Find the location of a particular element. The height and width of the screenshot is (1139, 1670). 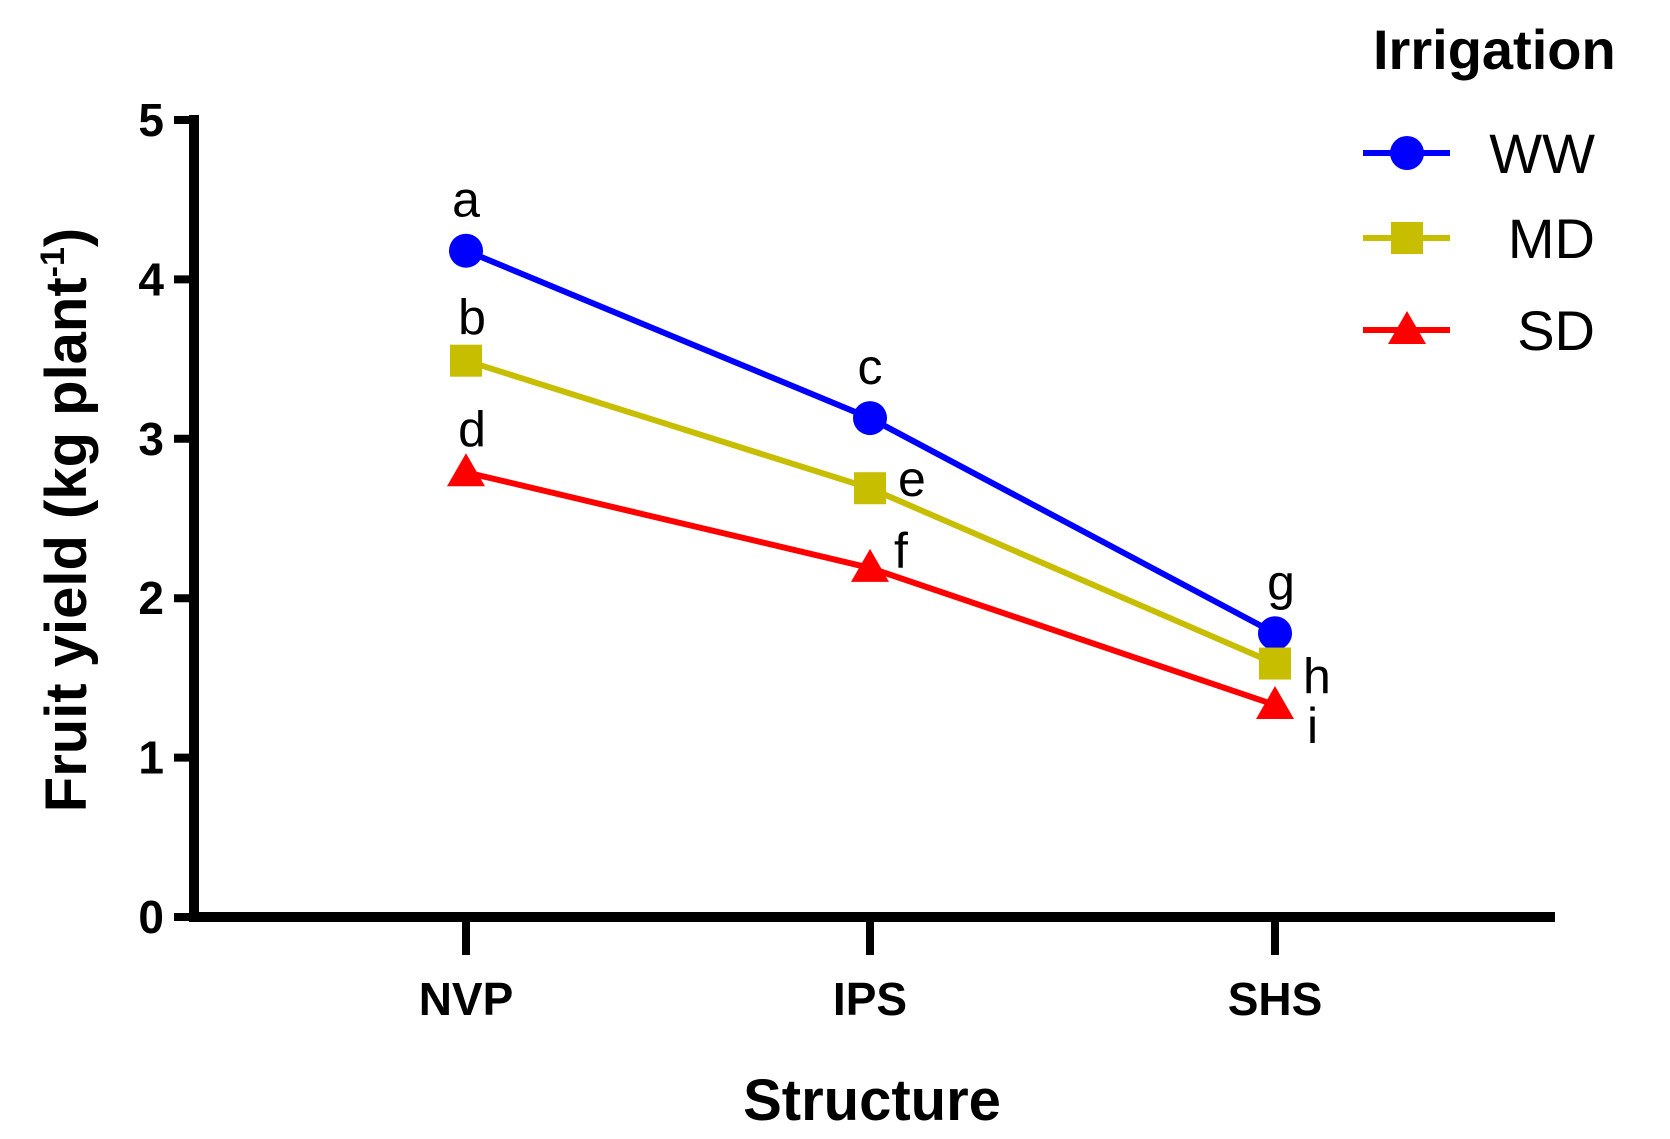

significance-letter: c is located at coordinates (870, 367).